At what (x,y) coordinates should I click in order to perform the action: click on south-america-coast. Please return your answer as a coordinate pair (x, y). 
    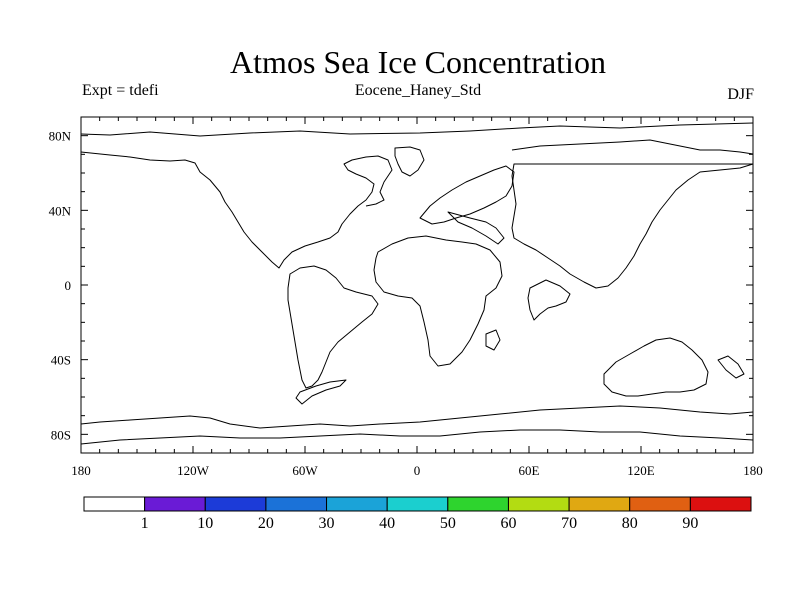
    Looking at the image, I should click on (333, 327).